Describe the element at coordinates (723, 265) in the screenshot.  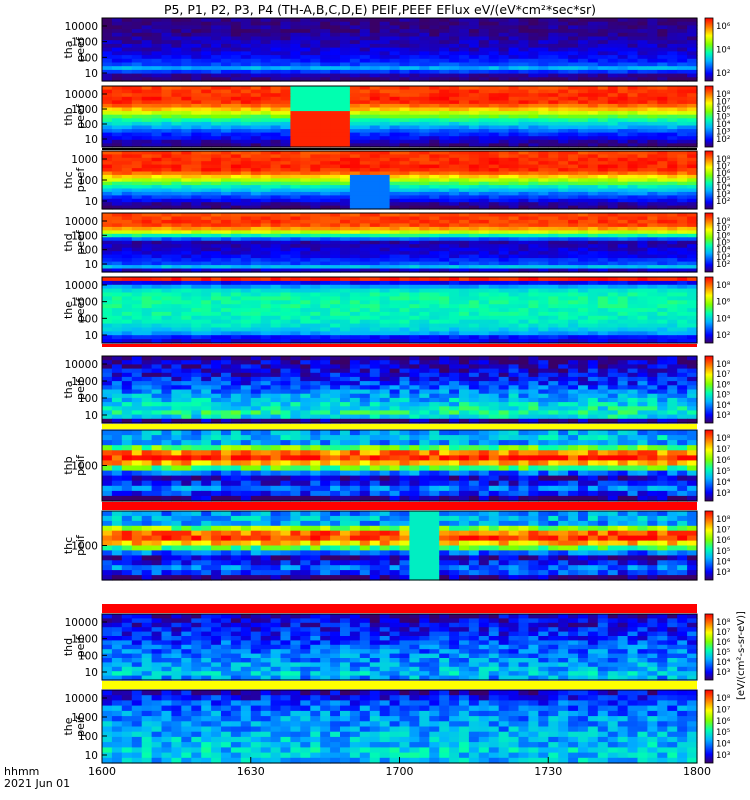
I see `colorbar-tick-label: 10²` at that location.